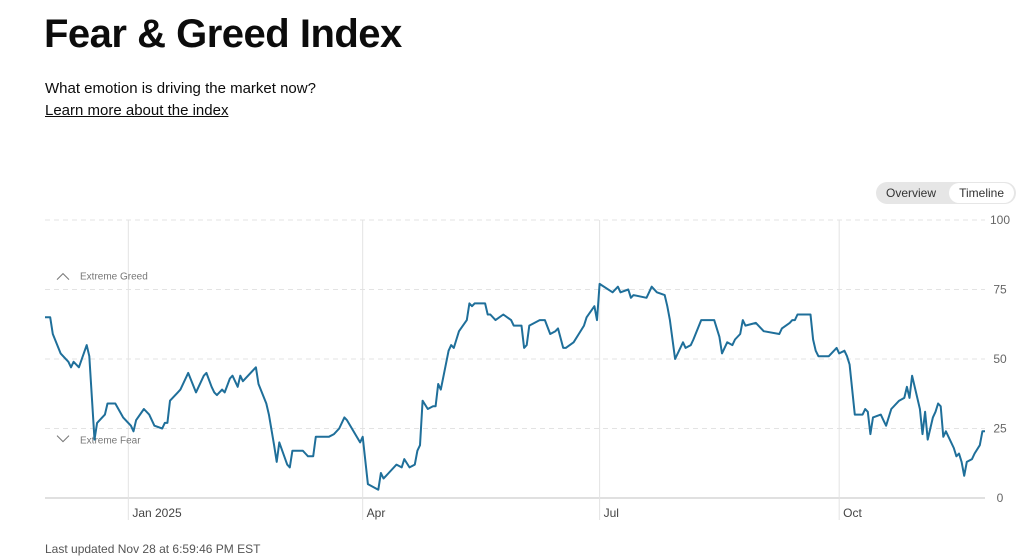  What do you see at coordinates (223, 34) in the screenshot?
I see `page-title: Fear & Greed Index` at bounding box center [223, 34].